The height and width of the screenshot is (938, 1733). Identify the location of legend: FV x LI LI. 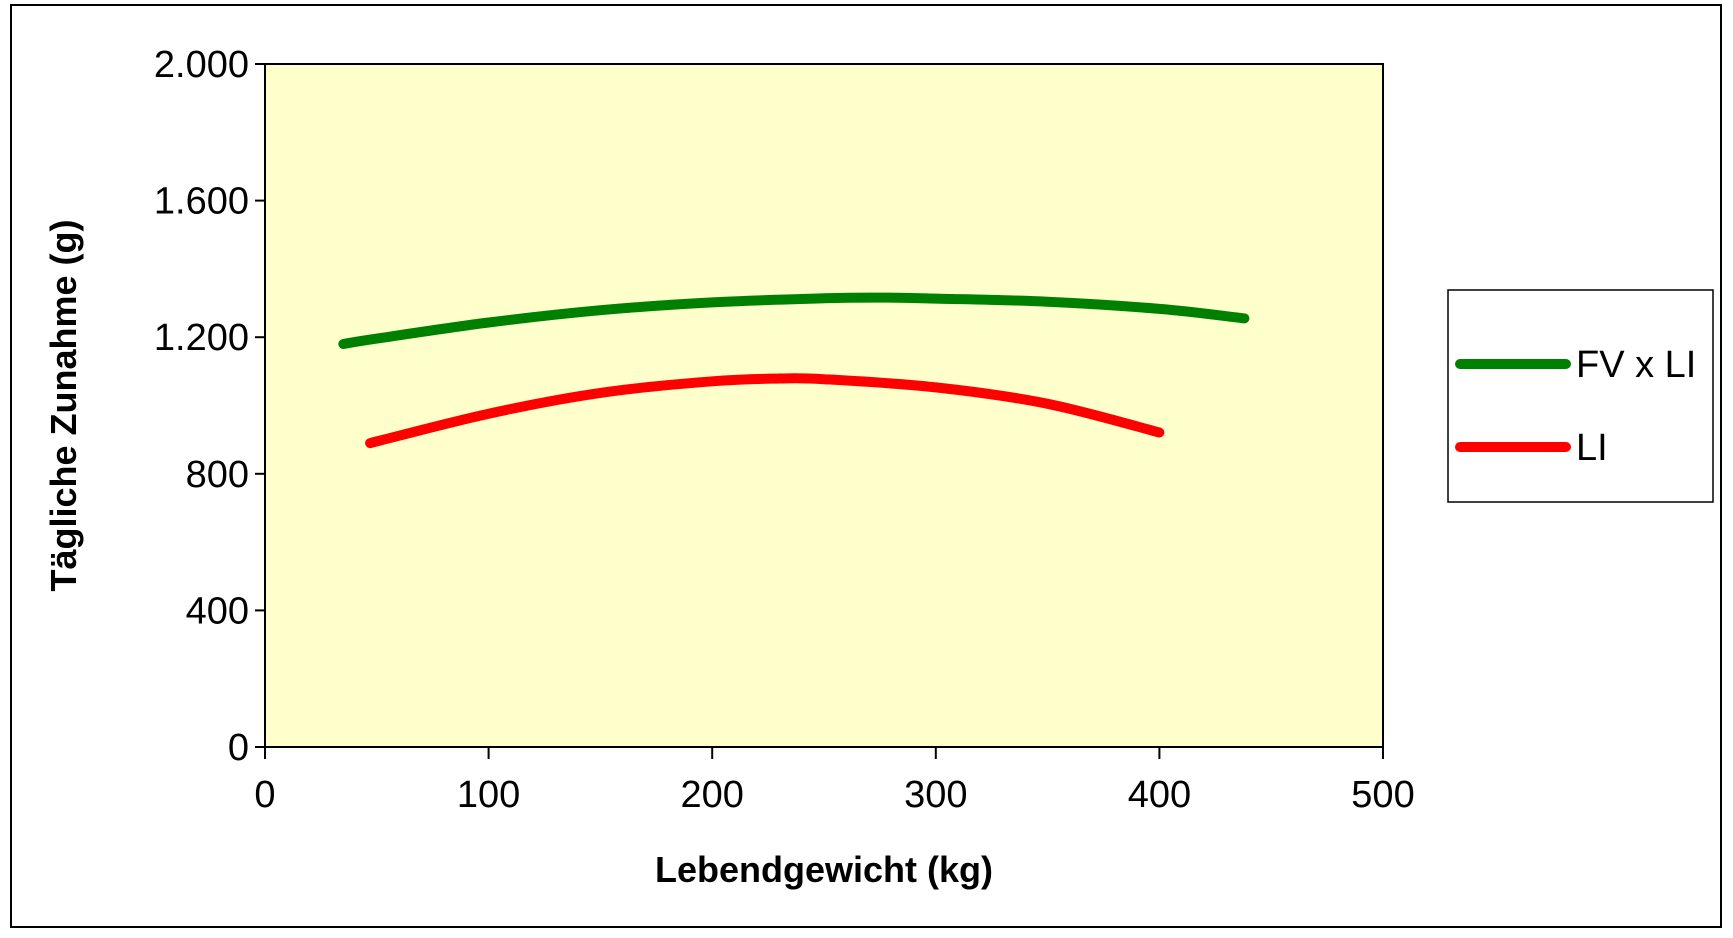
(1580, 396).